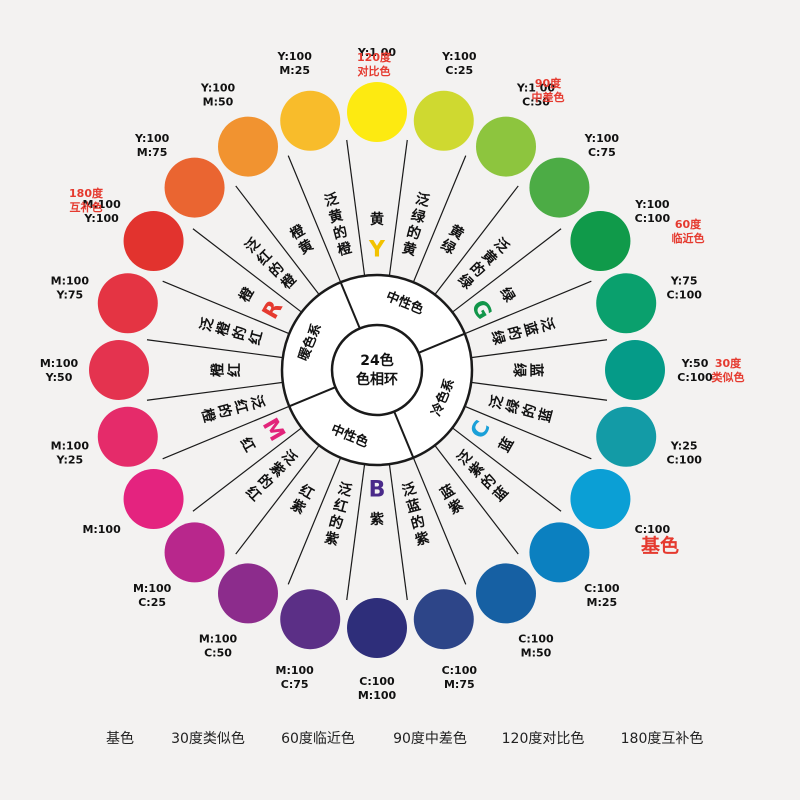  I want to click on hue-letter: Y, so click(377, 250).